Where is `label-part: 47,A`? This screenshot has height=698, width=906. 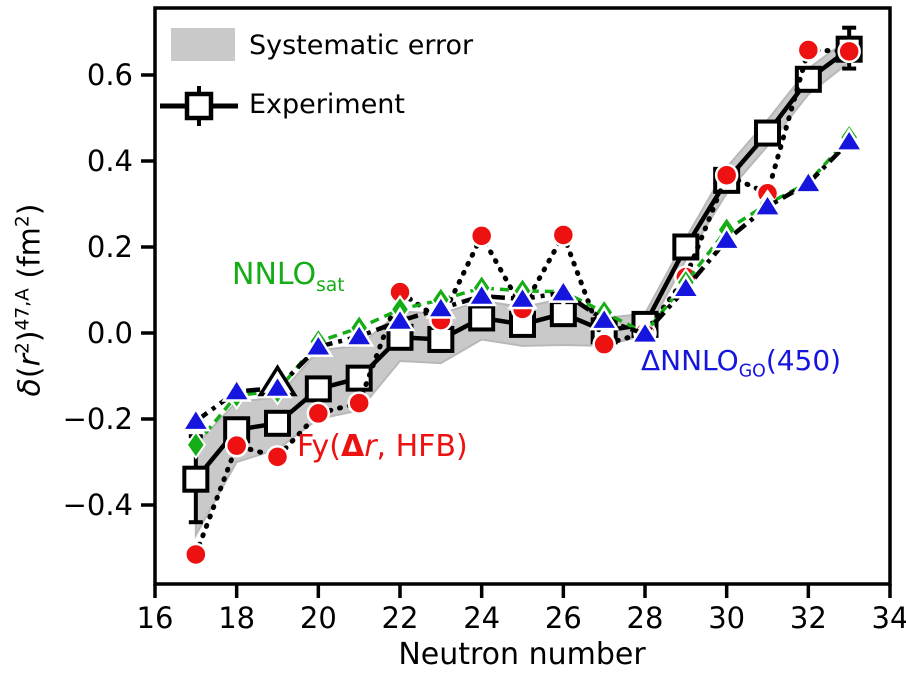
label-part: 47,A is located at coordinates (23, 309).